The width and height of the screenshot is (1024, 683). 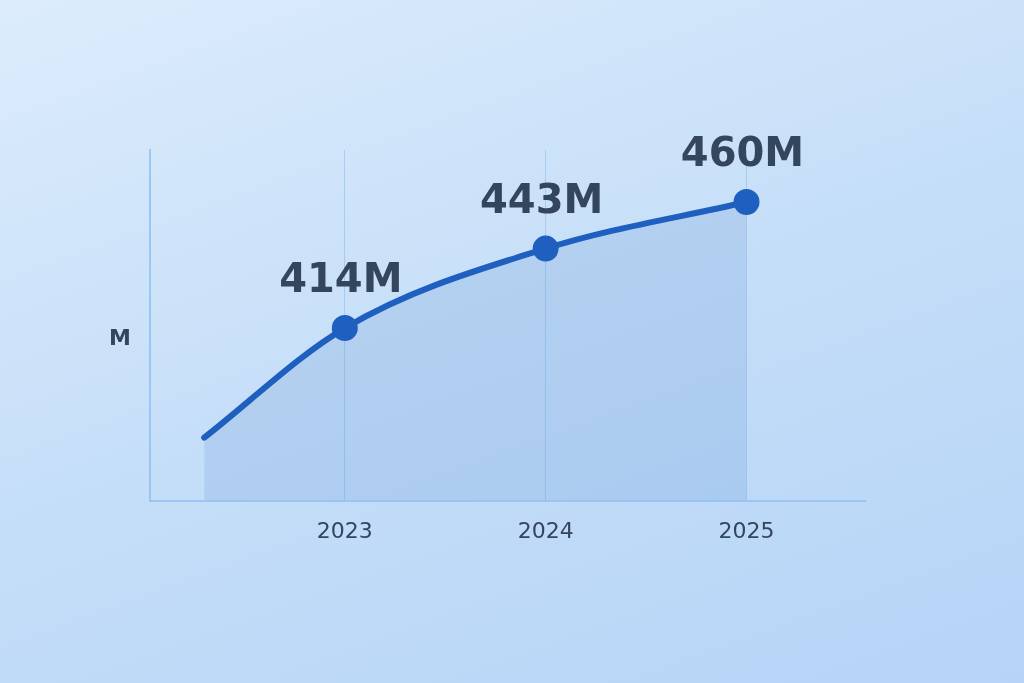 I want to click on x-tick-label: 2024, so click(x=545, y=530).